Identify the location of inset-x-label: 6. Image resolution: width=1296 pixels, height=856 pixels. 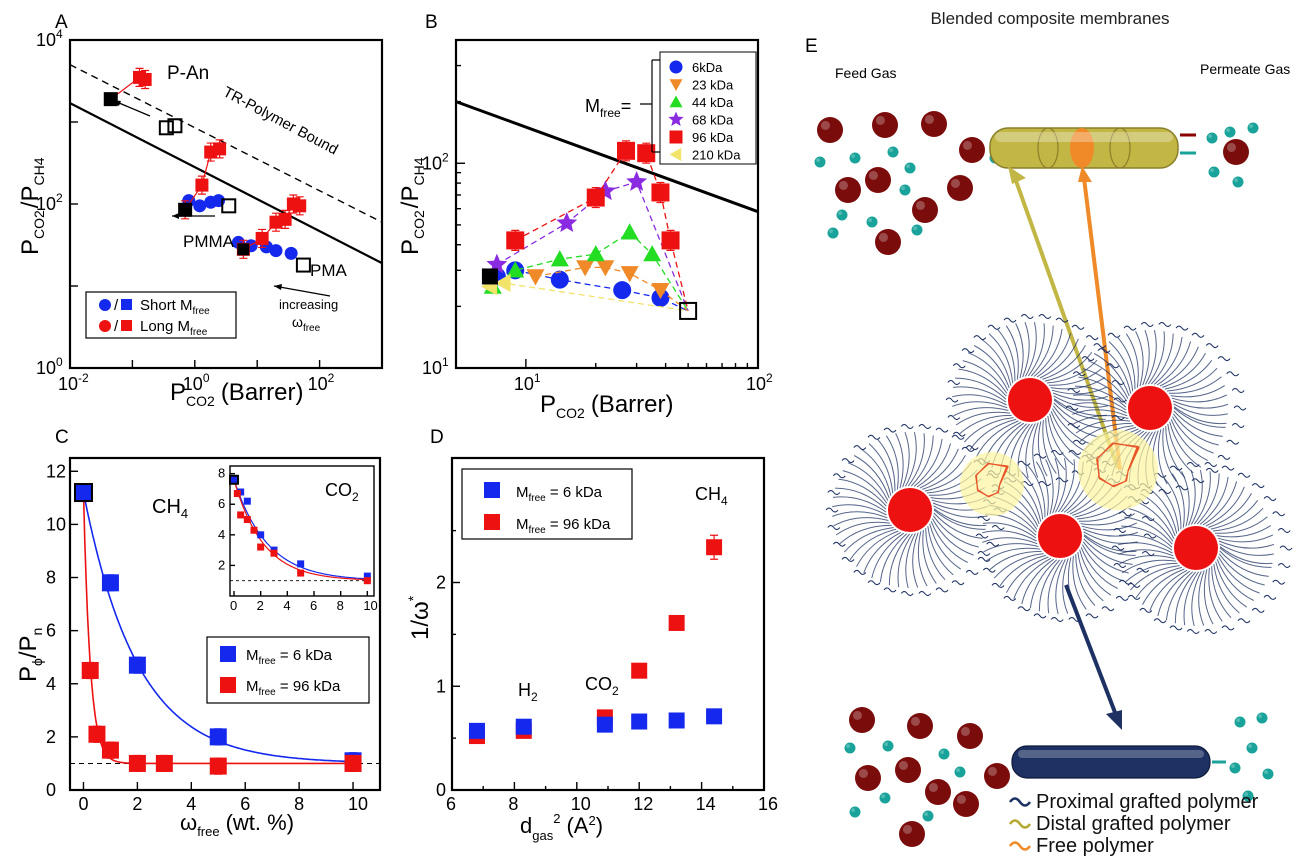
(313, 605).